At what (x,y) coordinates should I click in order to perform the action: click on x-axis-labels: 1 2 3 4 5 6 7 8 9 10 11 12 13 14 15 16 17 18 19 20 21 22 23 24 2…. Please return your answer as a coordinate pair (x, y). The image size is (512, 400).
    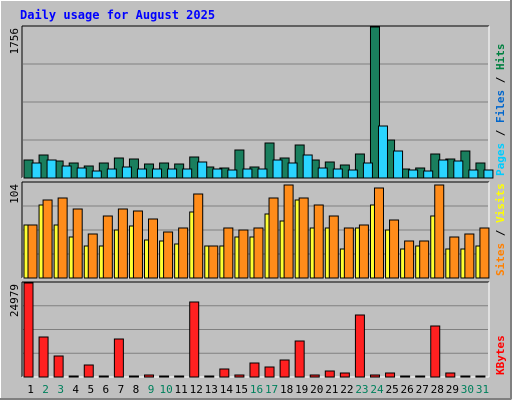
    Looking at the image, I should click on (258, 389).